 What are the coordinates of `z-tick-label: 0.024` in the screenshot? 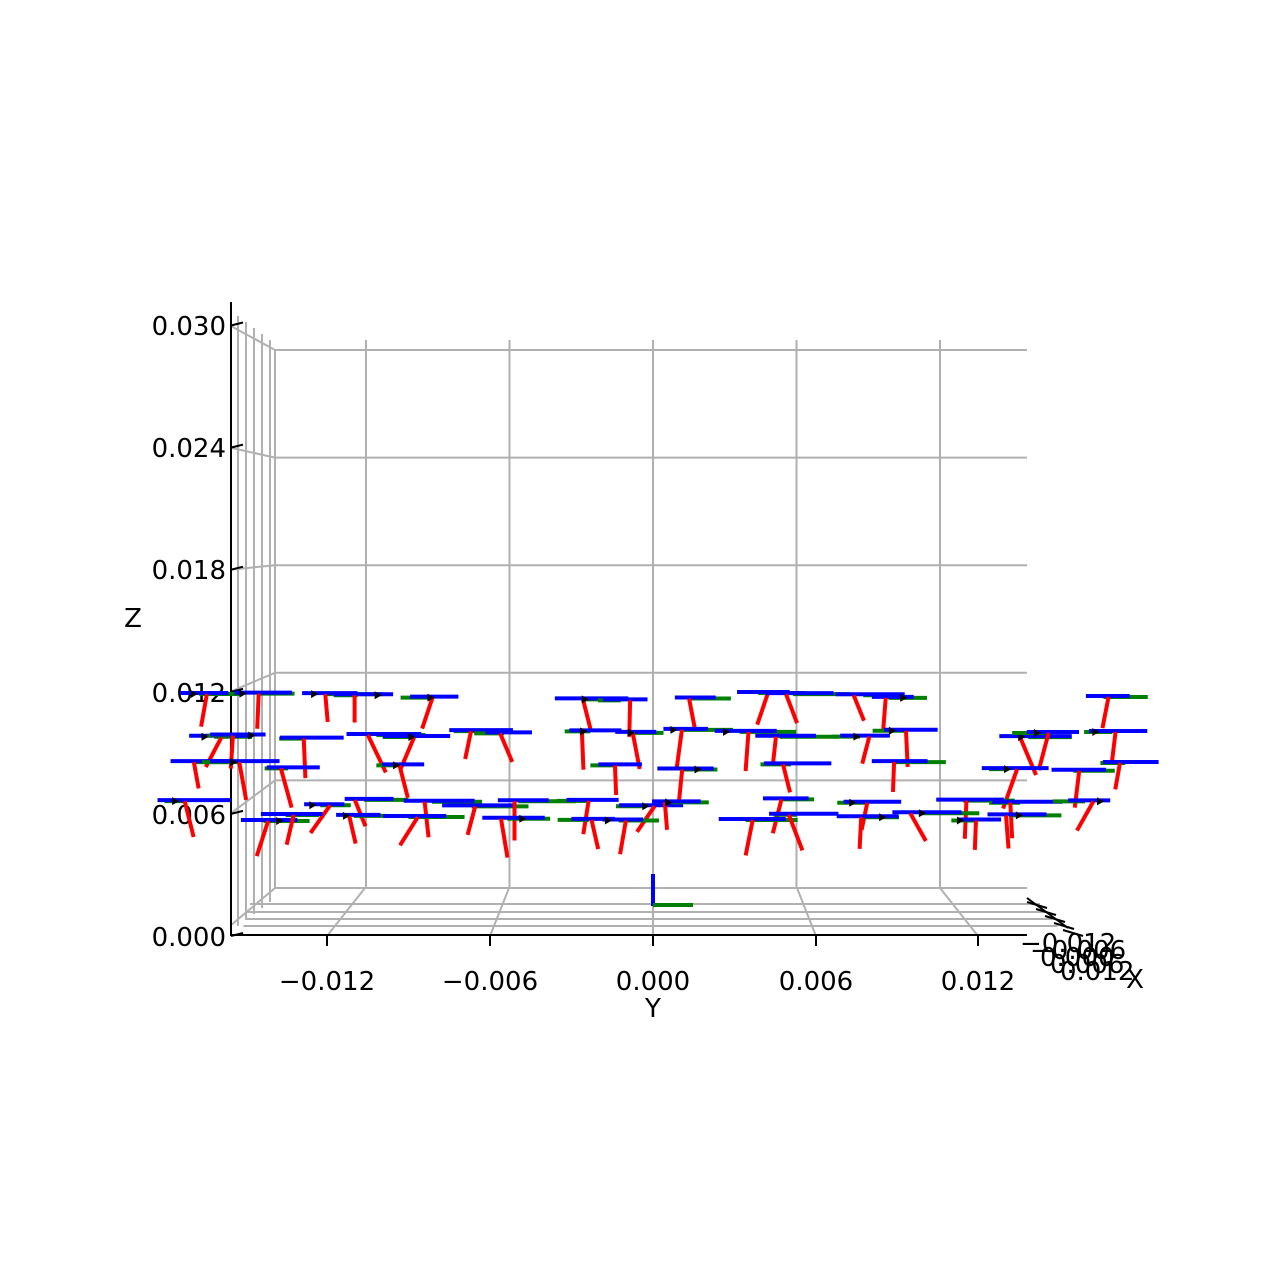 It's located at (189, 449).